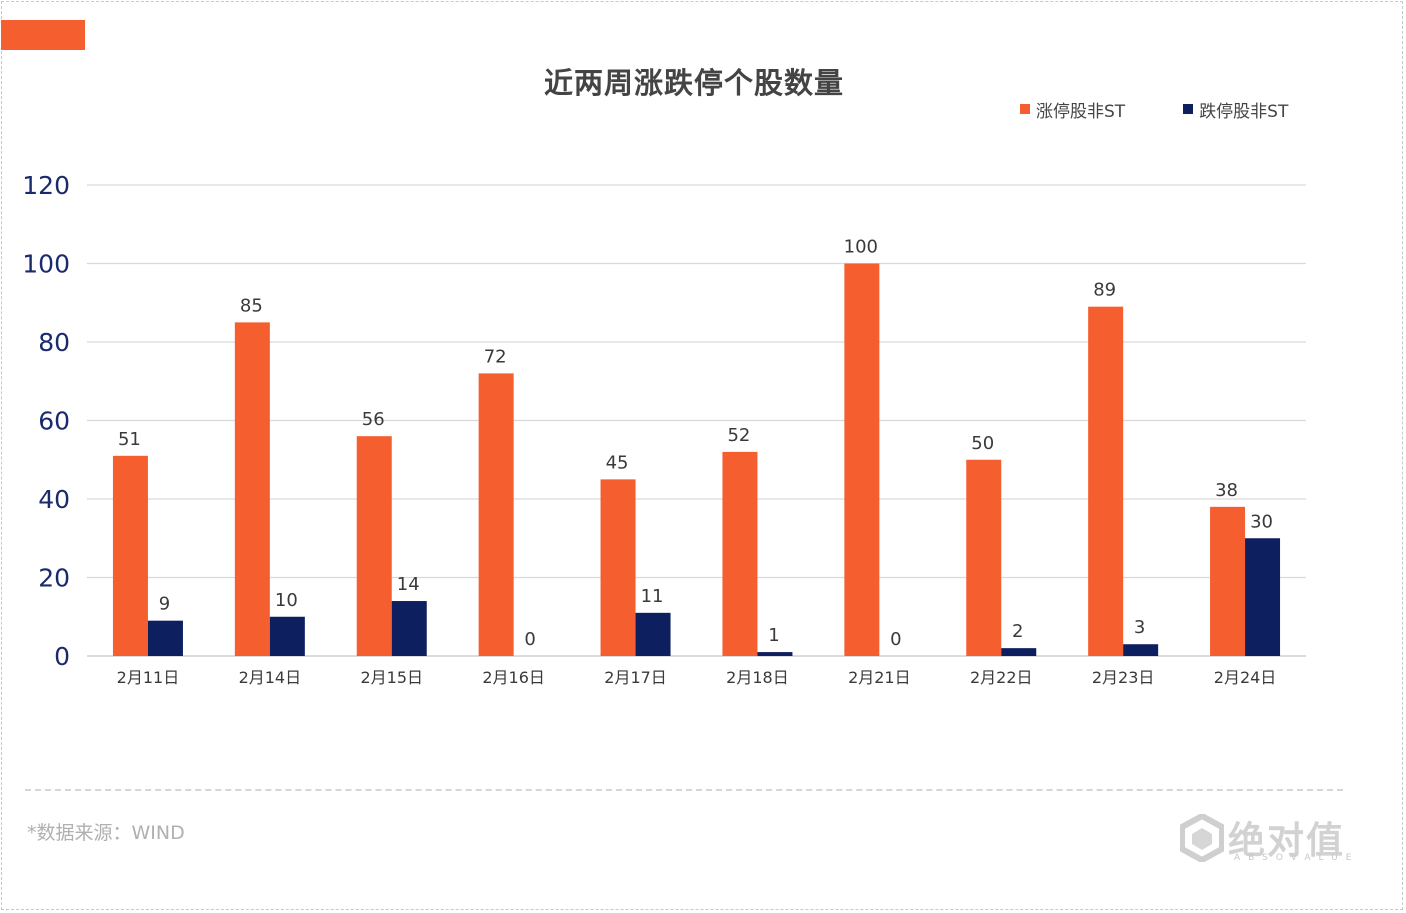 The width and height of the screenshot is (1406, 913). What do you see at coordinates (1001, 677) in the screenshot?
I see `x-tick-label: 2月22日` at bounding box center [1001, 677].